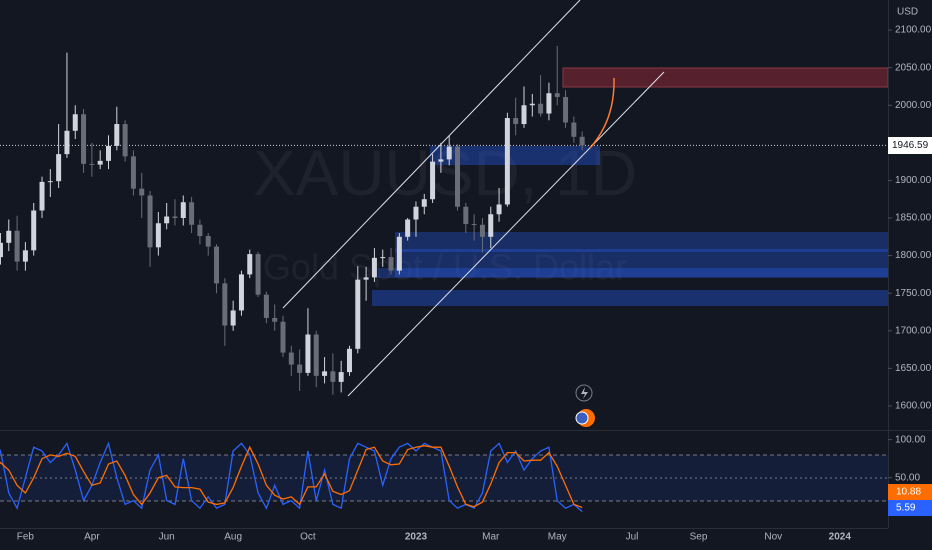  I want to click on x-tick-label: Aug, so click(233, 537).